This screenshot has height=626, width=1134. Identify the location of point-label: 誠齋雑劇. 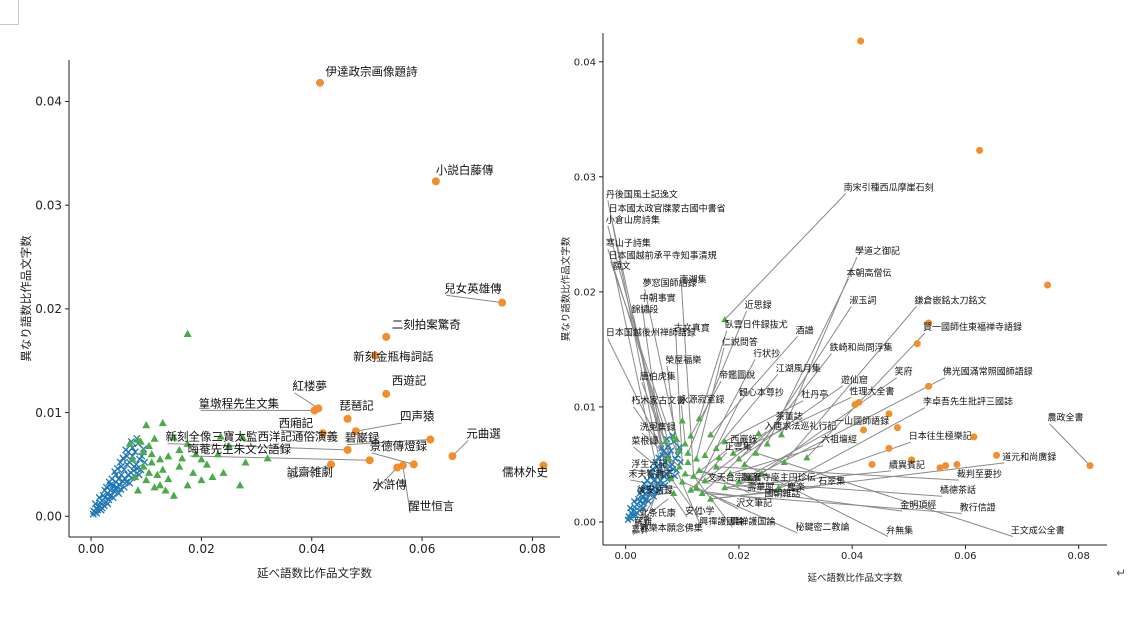
(310, 472).